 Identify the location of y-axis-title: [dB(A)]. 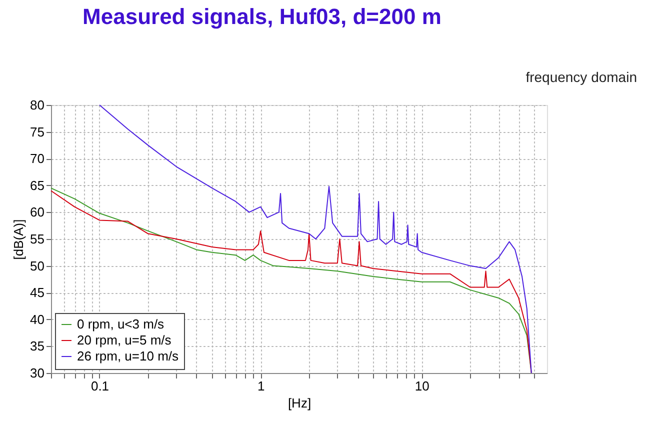
(18, 239).